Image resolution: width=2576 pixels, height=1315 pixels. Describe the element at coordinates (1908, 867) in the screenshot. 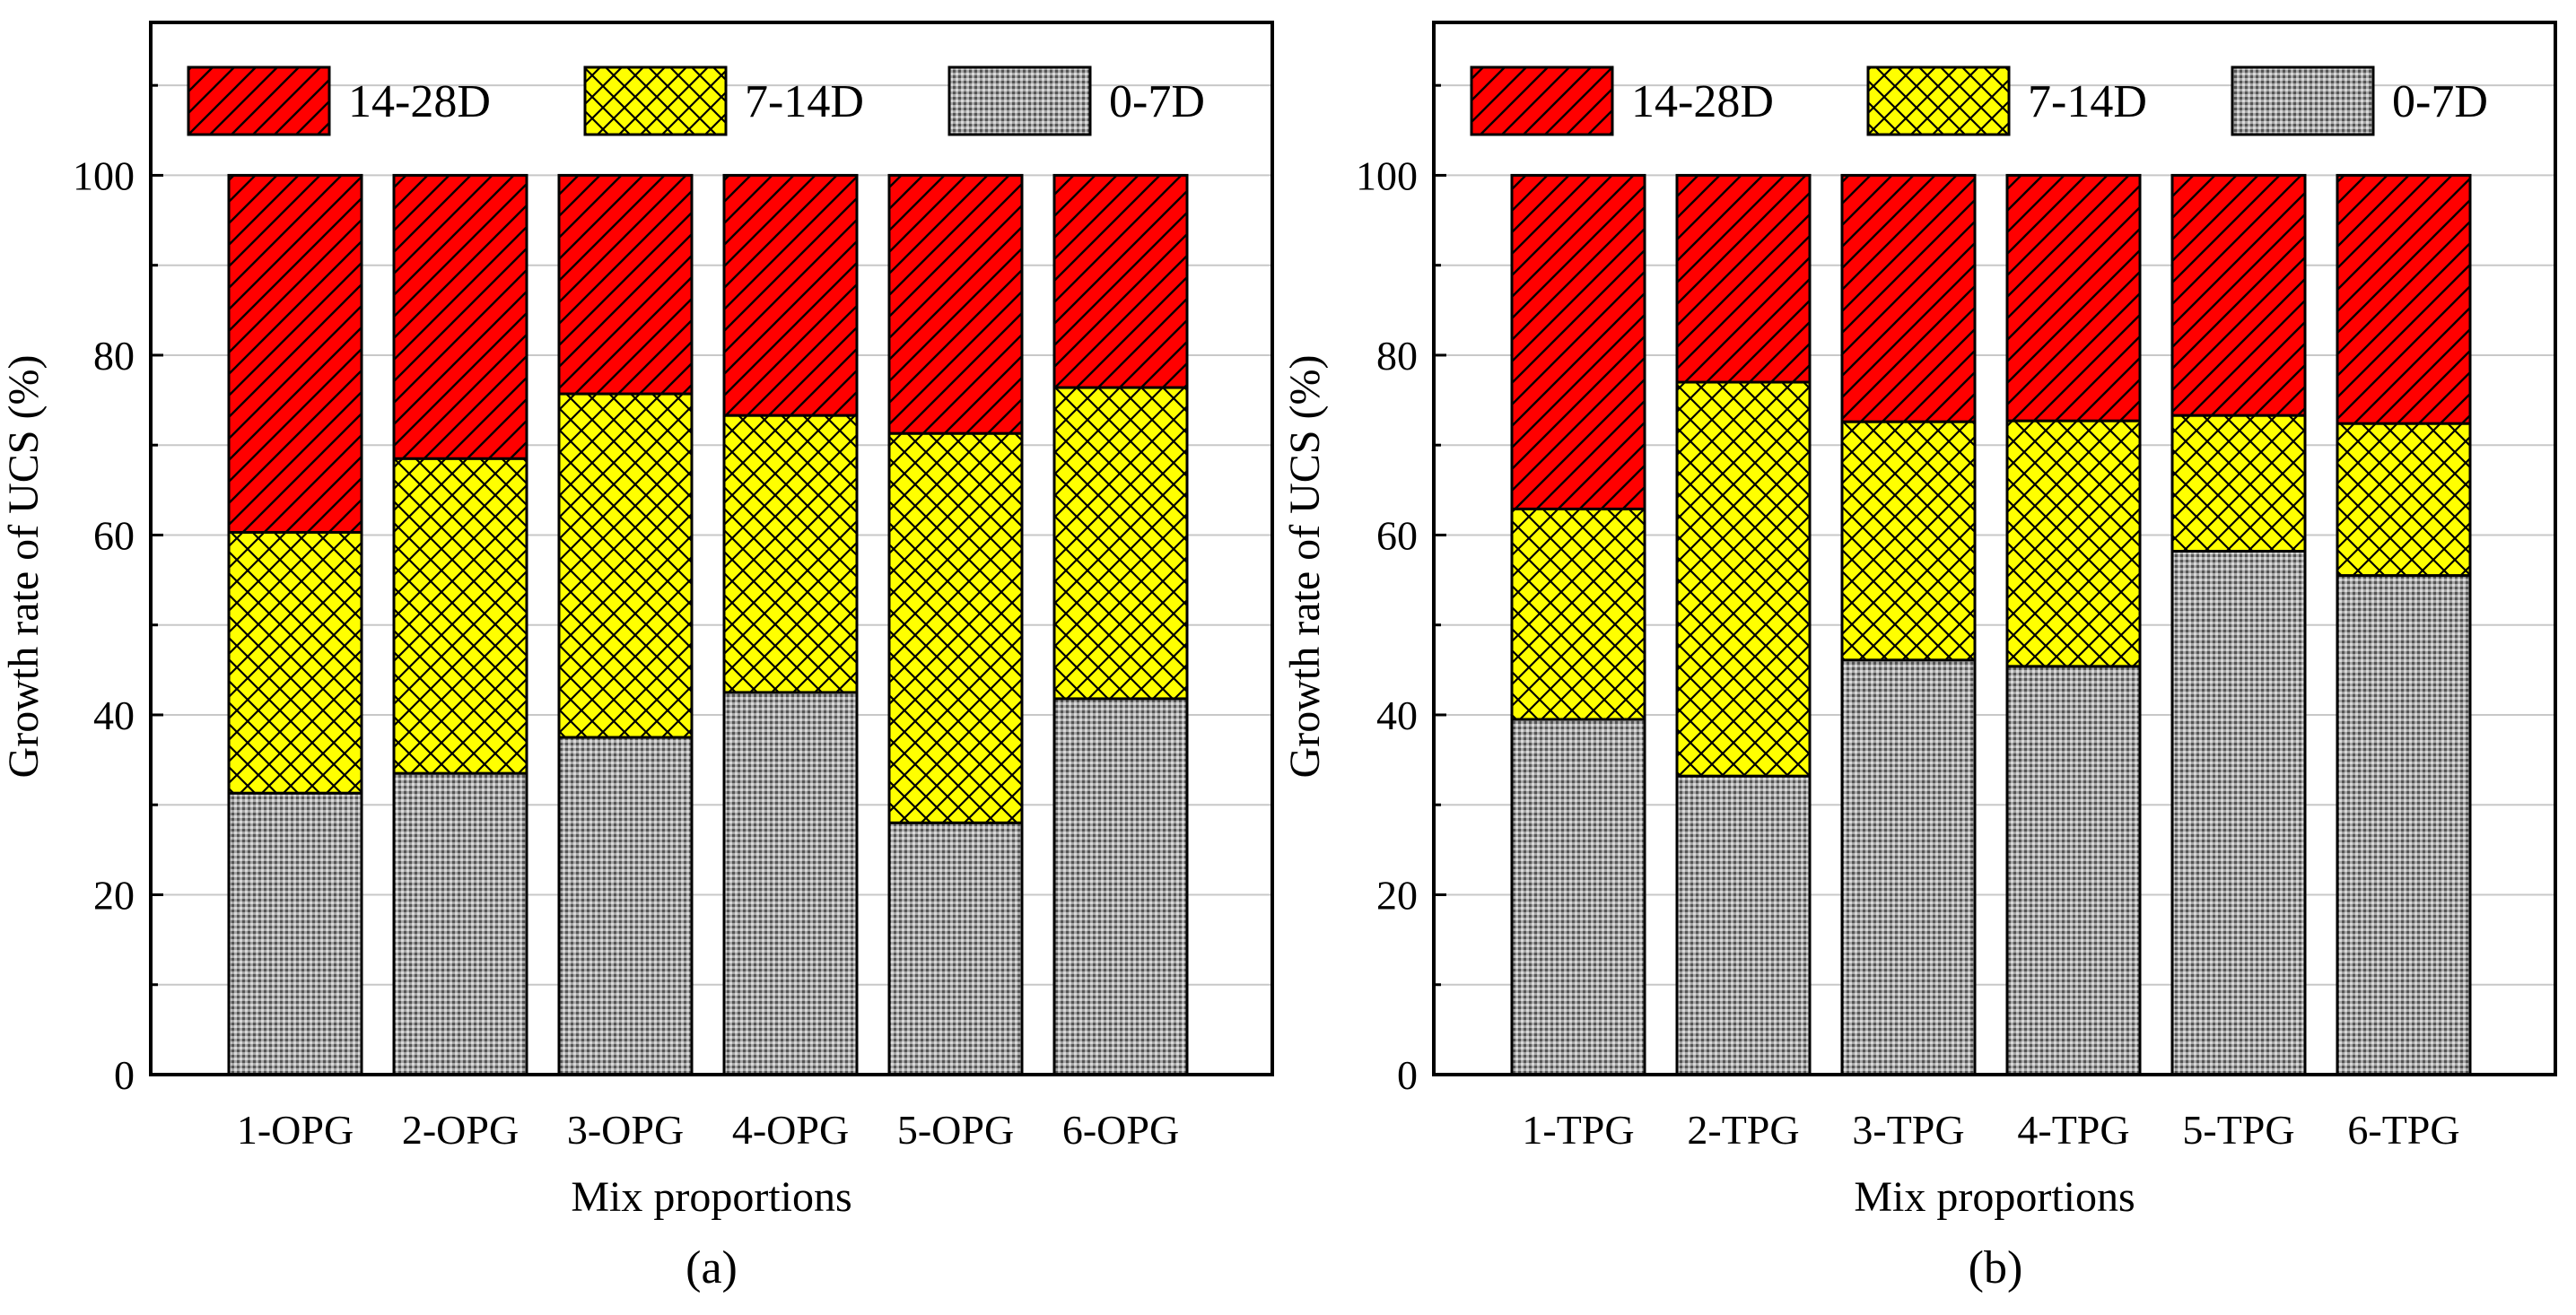

I see `bar-3-tpg-0-7d` at that location.